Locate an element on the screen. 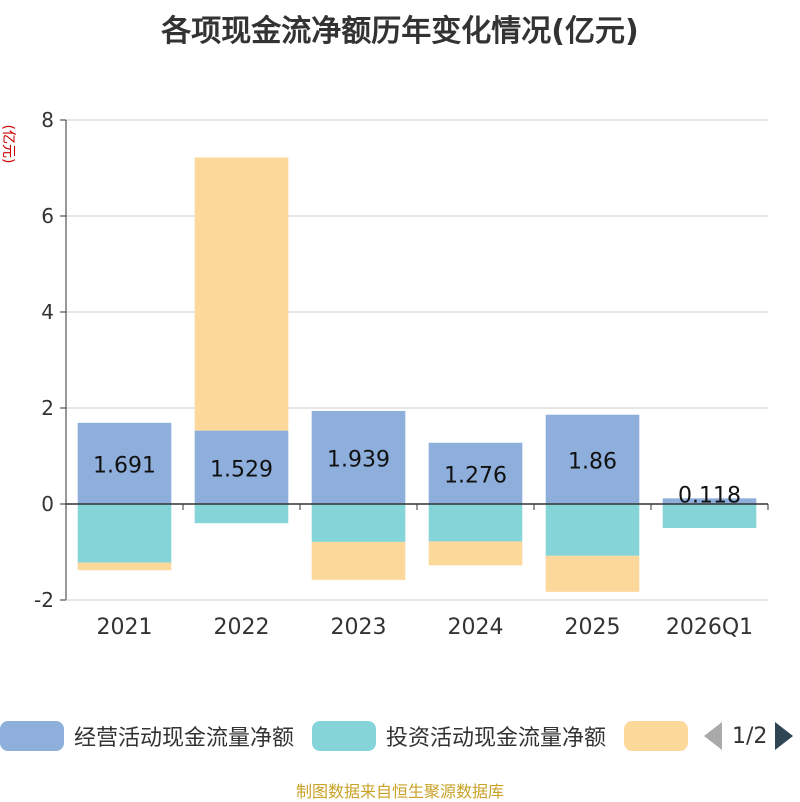 This screenshot has width=800, height=802. y-tick-label: -2 is located at coordinates (44, 600).